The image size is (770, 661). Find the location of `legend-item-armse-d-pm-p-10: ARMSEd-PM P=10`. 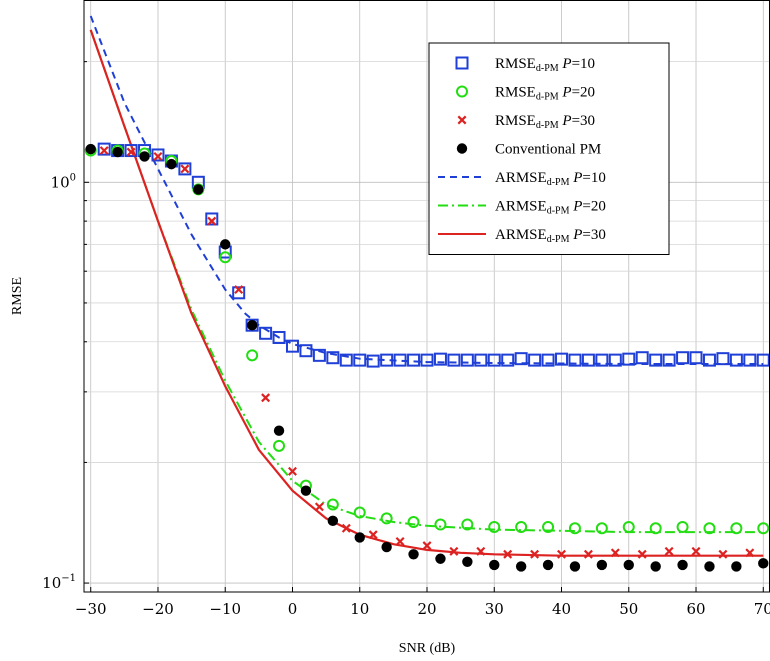

legend-item-armse-d-pm-p-10: ARMSEd-PM P=10 is located at coordinates (522, 179).